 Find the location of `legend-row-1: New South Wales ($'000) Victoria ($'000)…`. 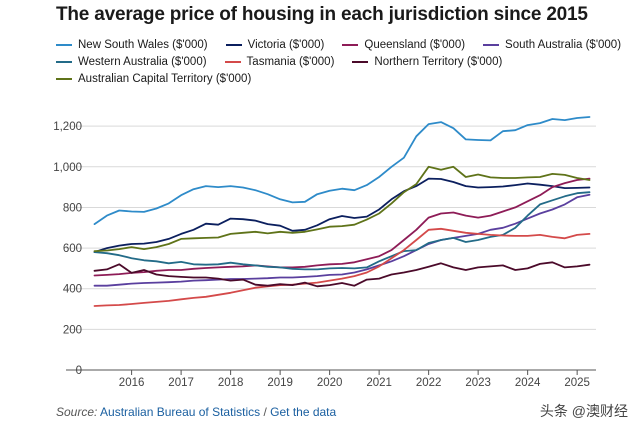

legend-row-1: New South Wales ($'000) Victoria ($'000)… is located at coordinates (341, 44).